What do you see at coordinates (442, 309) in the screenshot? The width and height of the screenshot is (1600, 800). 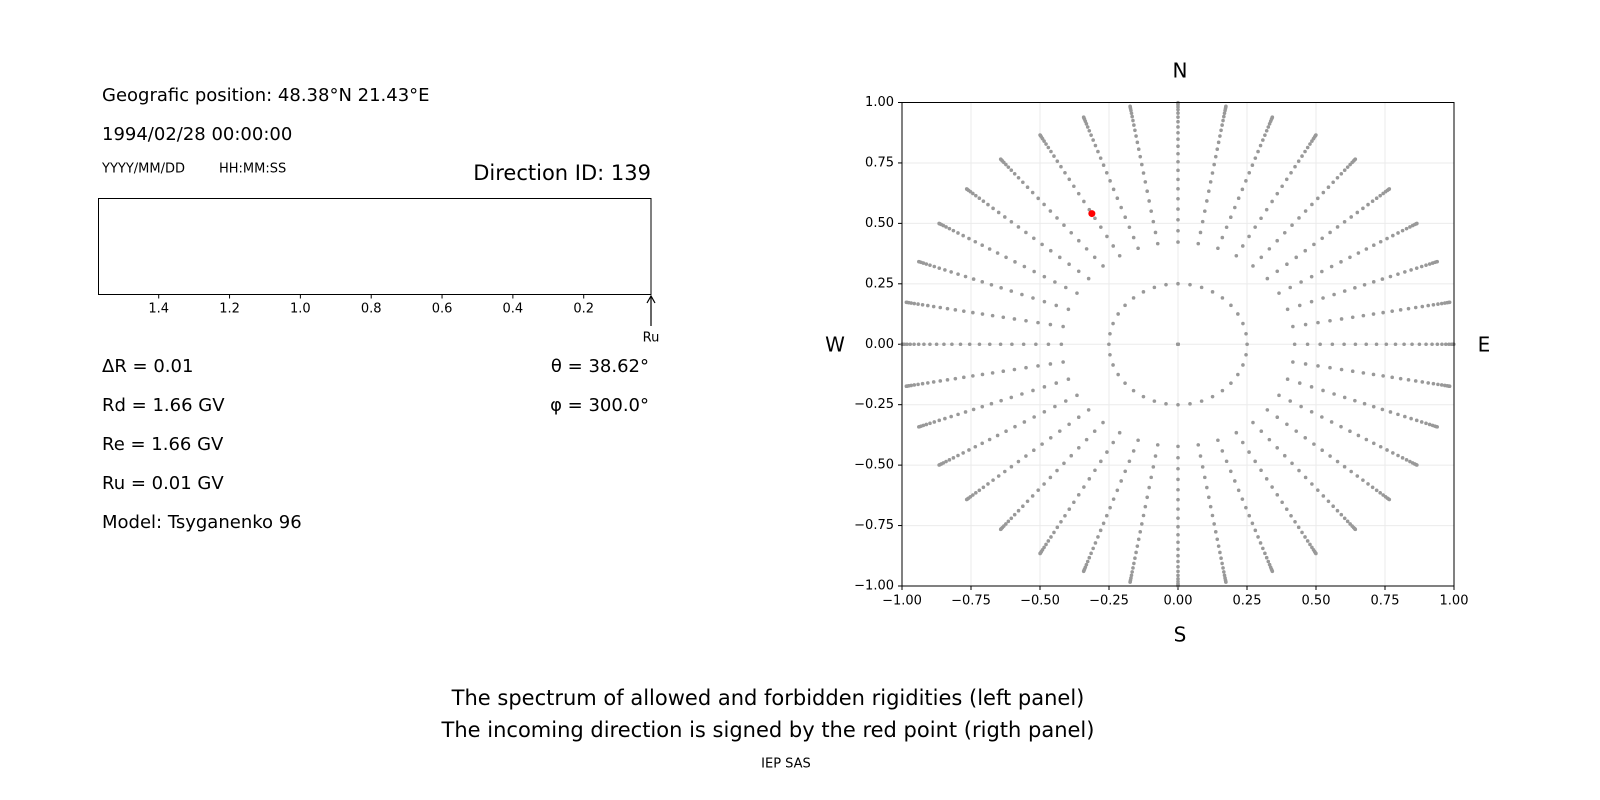 I see `x-tick-label: 0.6` at bounding box center [442, 309].